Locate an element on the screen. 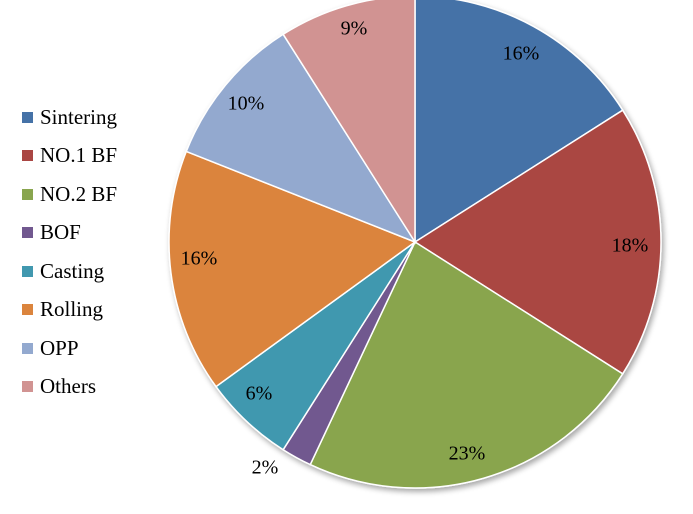 The image size is (693, 514). legend-item-no-1-bf: NO.1 BF is located at coordinates (69, 156).